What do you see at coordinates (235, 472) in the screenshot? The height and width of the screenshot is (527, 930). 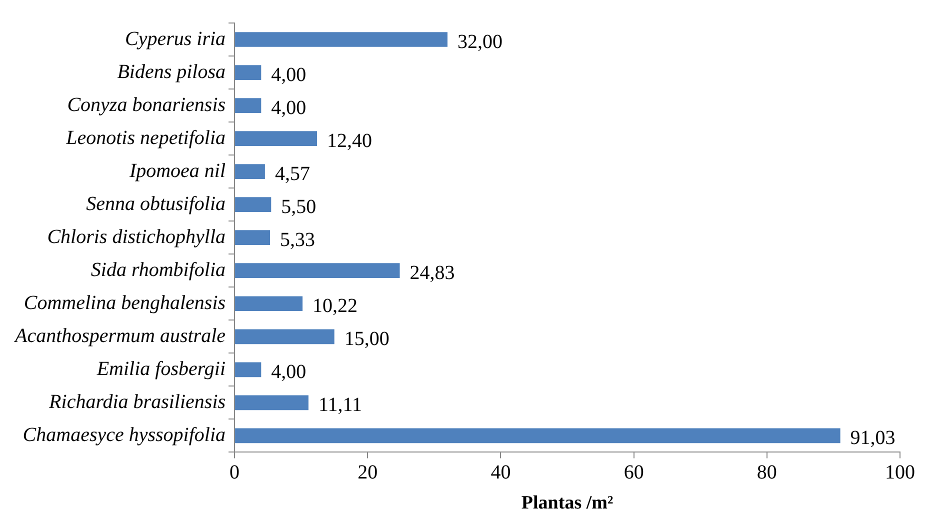 I see `x-tick-label: 0` at bounding box center [235, 472].